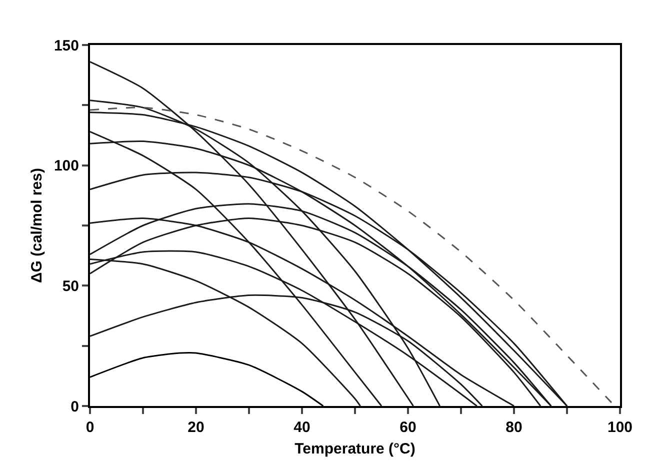  What do you see at coordinates (302, 427) in the screenshot?
I see `x-tick-label: 40` at bounding box center [302, 427].